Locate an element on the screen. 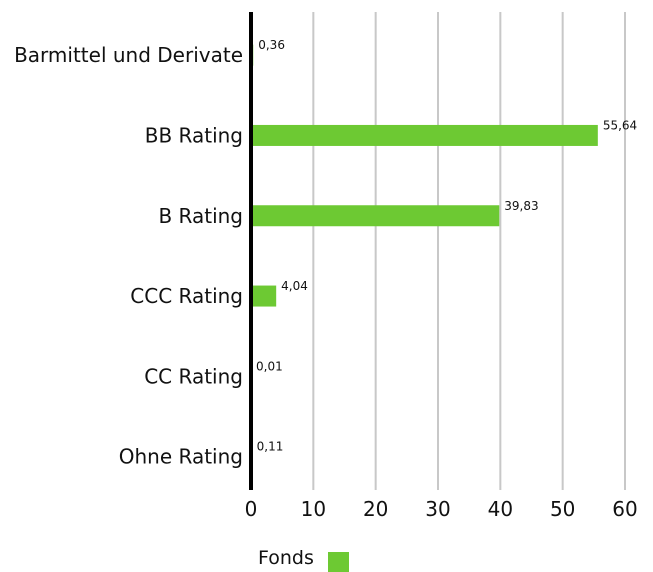  x-tick-label: 30 is located at coordinates (437, 509).